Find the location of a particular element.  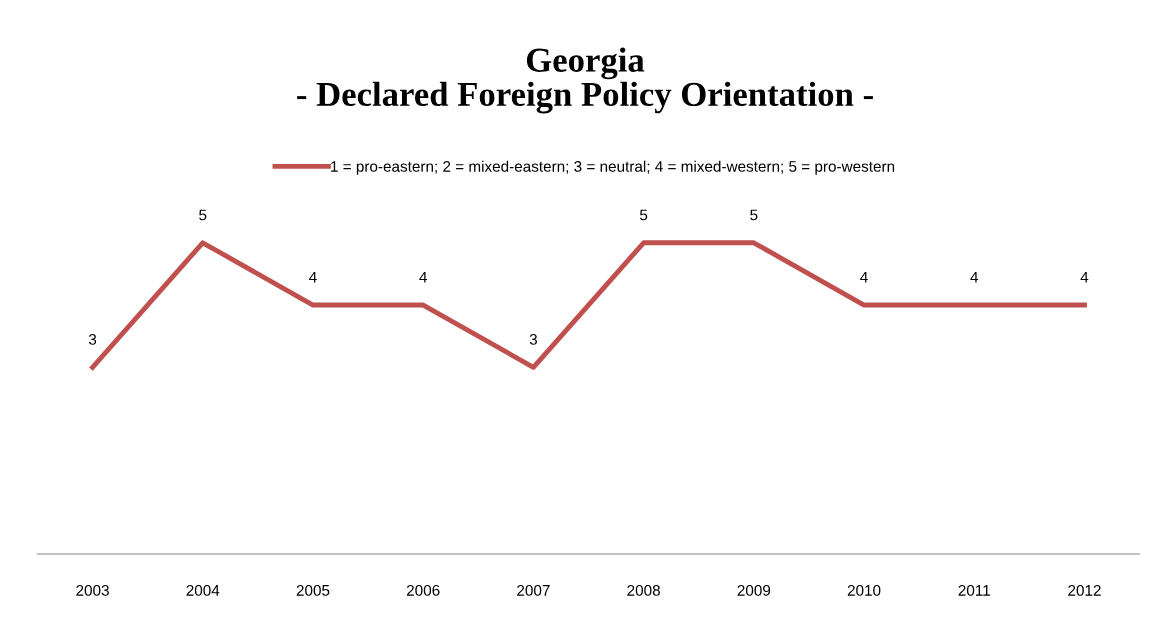

x-tick-label: 2012 is located at coordinates (1084, 590).